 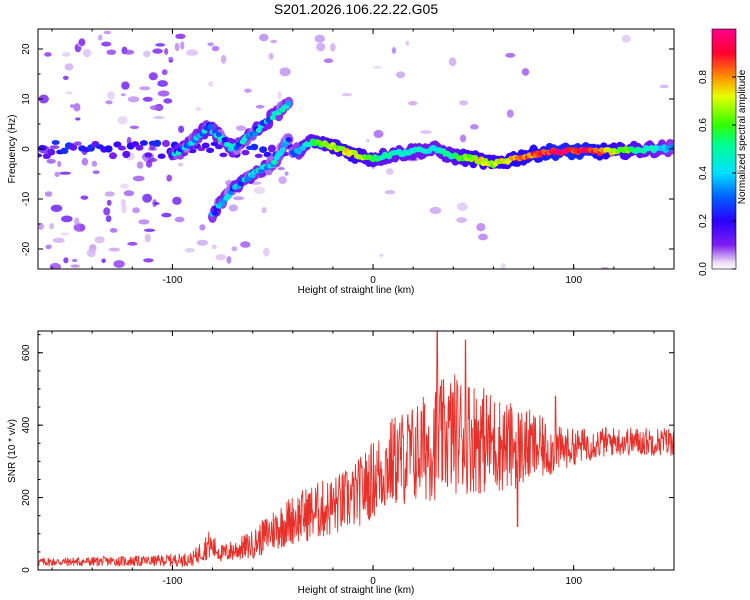 I want to click on y-tick-label: -20, so click(x=26, y=248).